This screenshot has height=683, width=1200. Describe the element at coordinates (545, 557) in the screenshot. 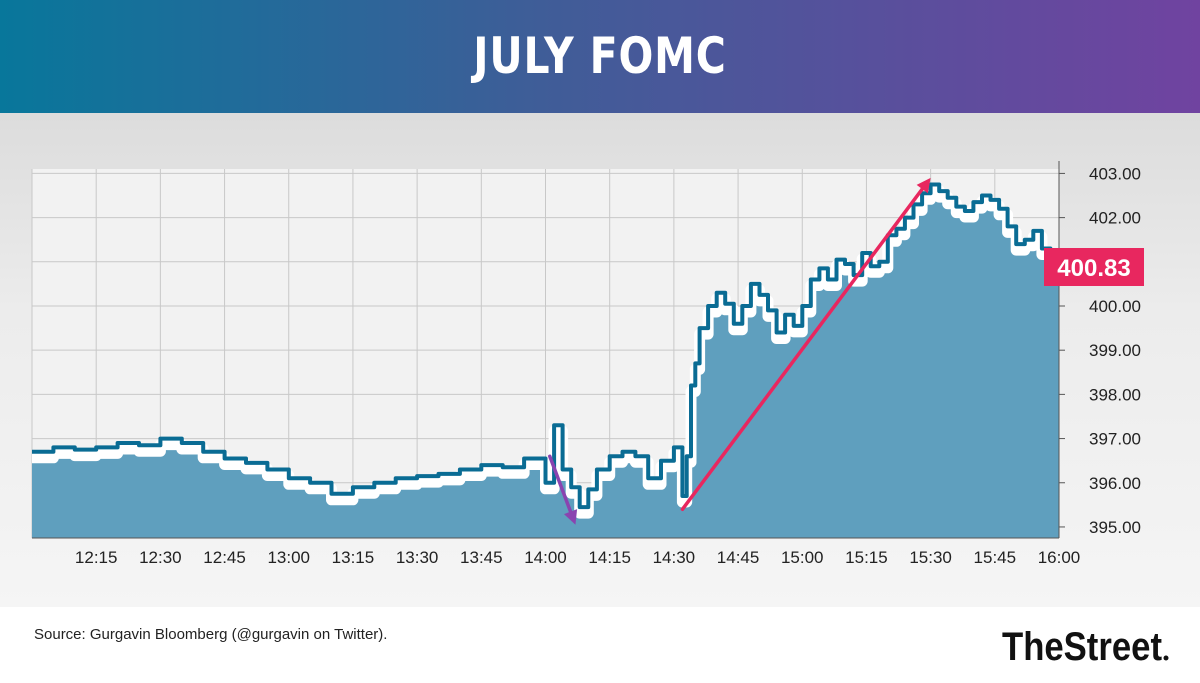

I see `x-tick-label: 14:00` at that location.